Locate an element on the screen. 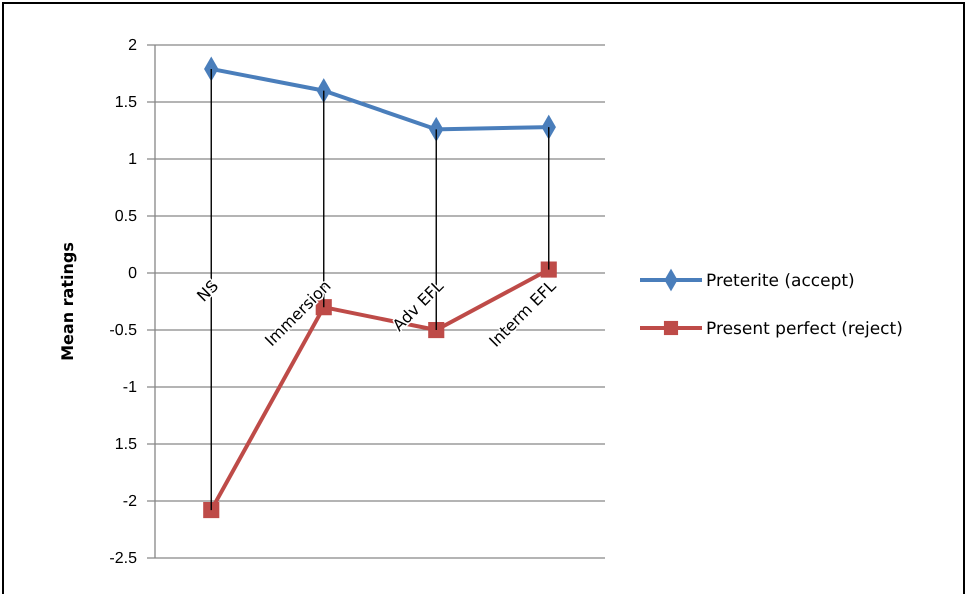  legend-label: Present perfect (reject) is located at coordinates (804, 328).